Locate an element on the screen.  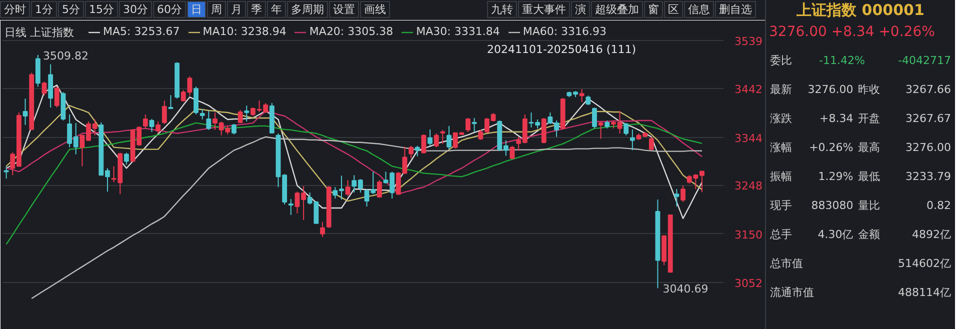
legend-label: MA10: 3238.94 is located at coordinates (244, 31).